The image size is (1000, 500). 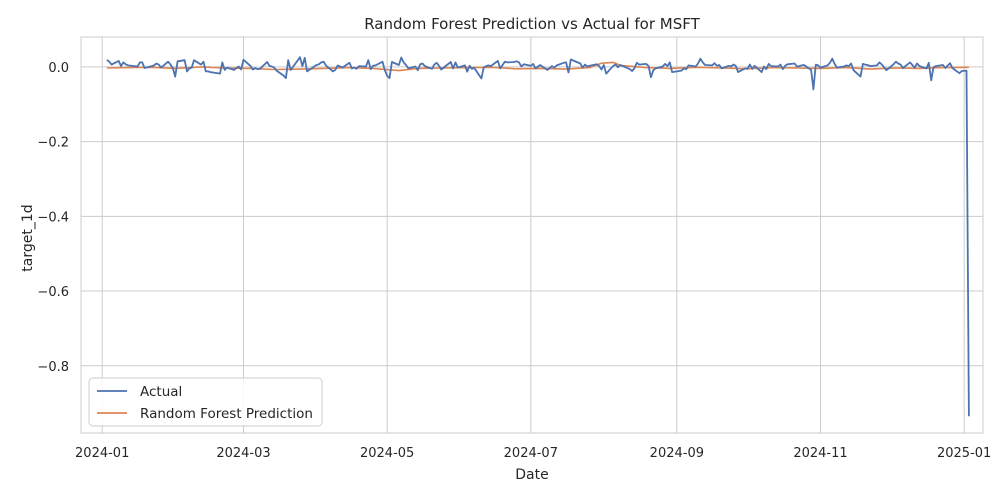 I want to click on x-tick-label: 2024-07, so click(x=531, y=453).